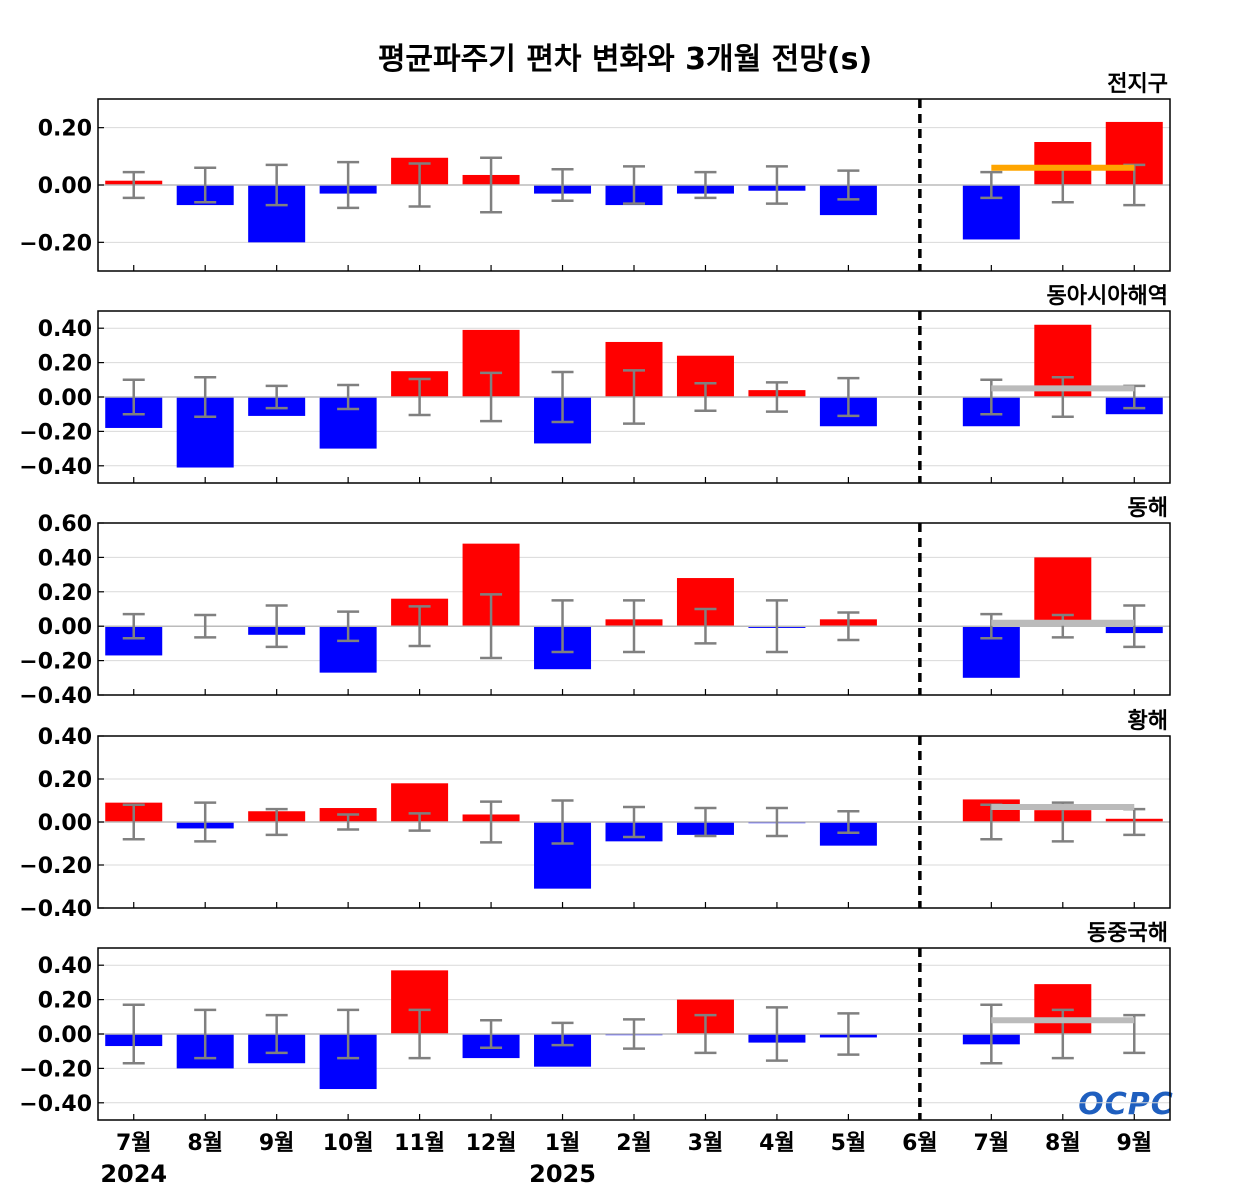 Image resolution: width=1250 pixels, height=1204 pixels. Describe the element at coordinates (1148, 721) in the screenshot. I see `panel-title: 황해` at that location.